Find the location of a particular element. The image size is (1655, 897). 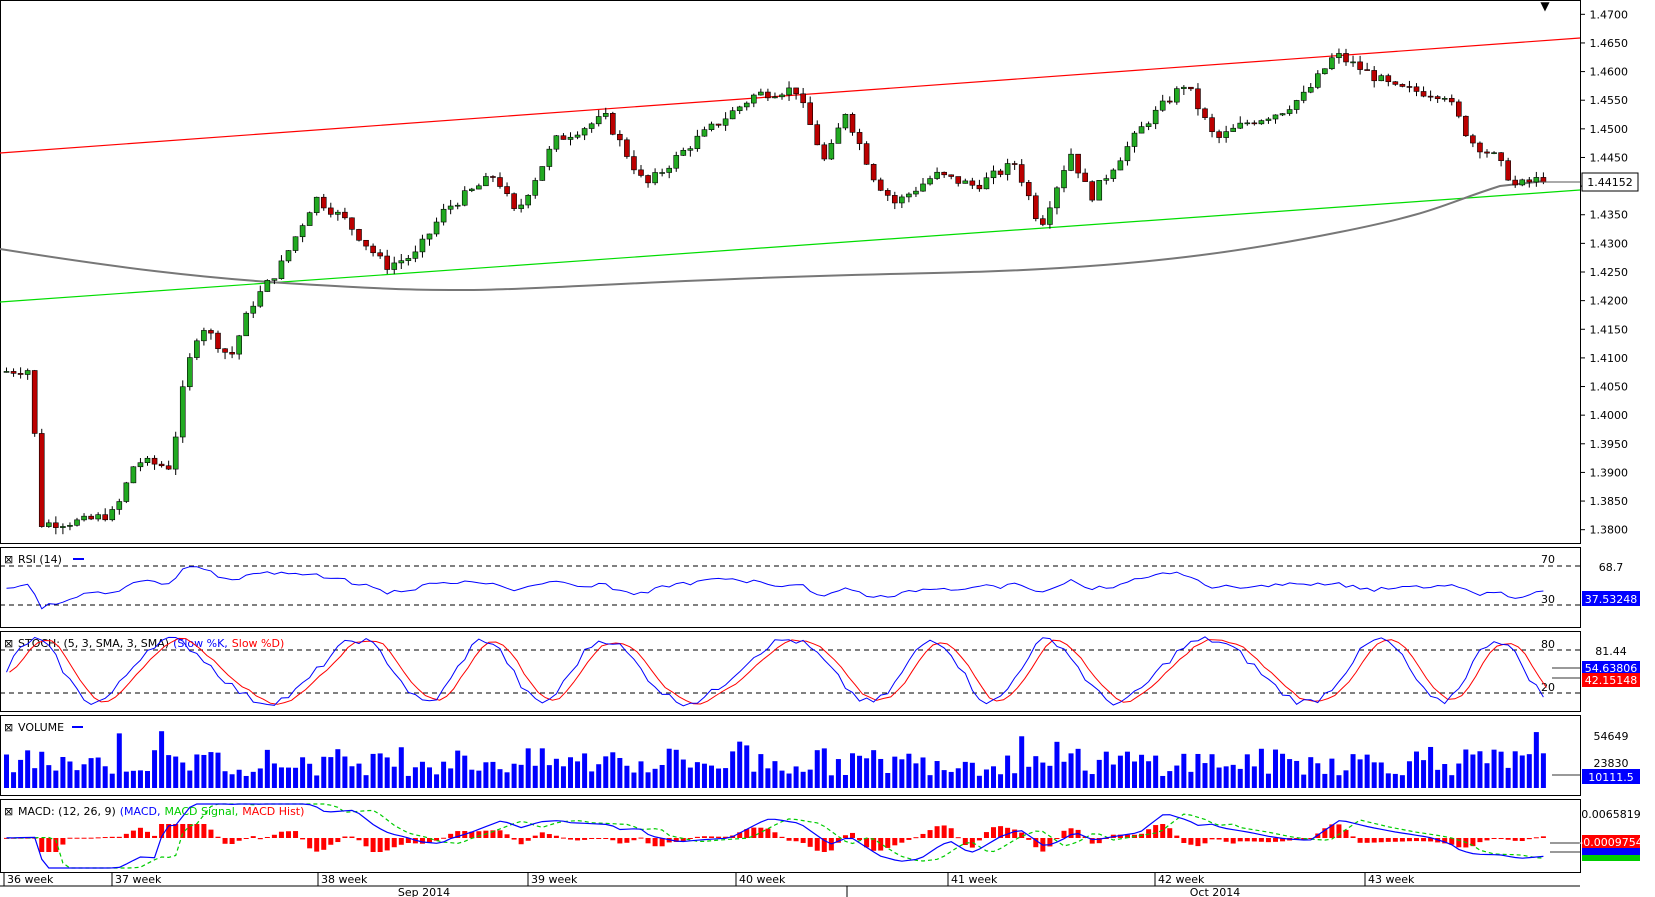

current-price-label: 1.44152 is located at coordinates (1610, 182).